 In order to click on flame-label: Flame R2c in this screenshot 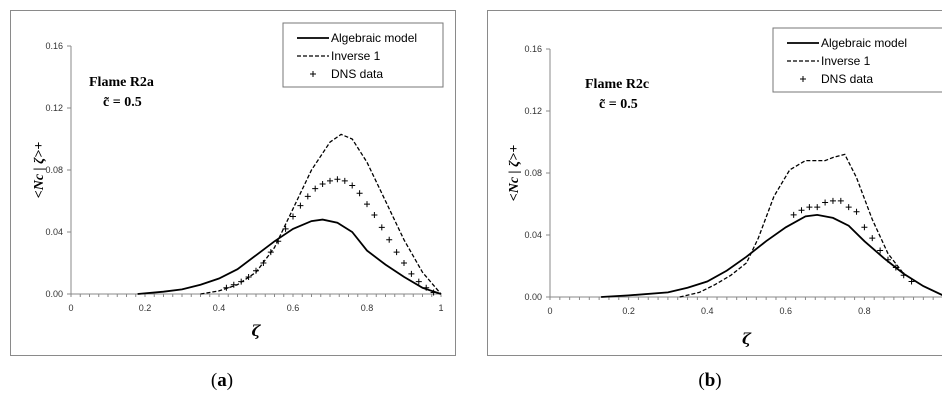, I will do `click(617, 84)`.